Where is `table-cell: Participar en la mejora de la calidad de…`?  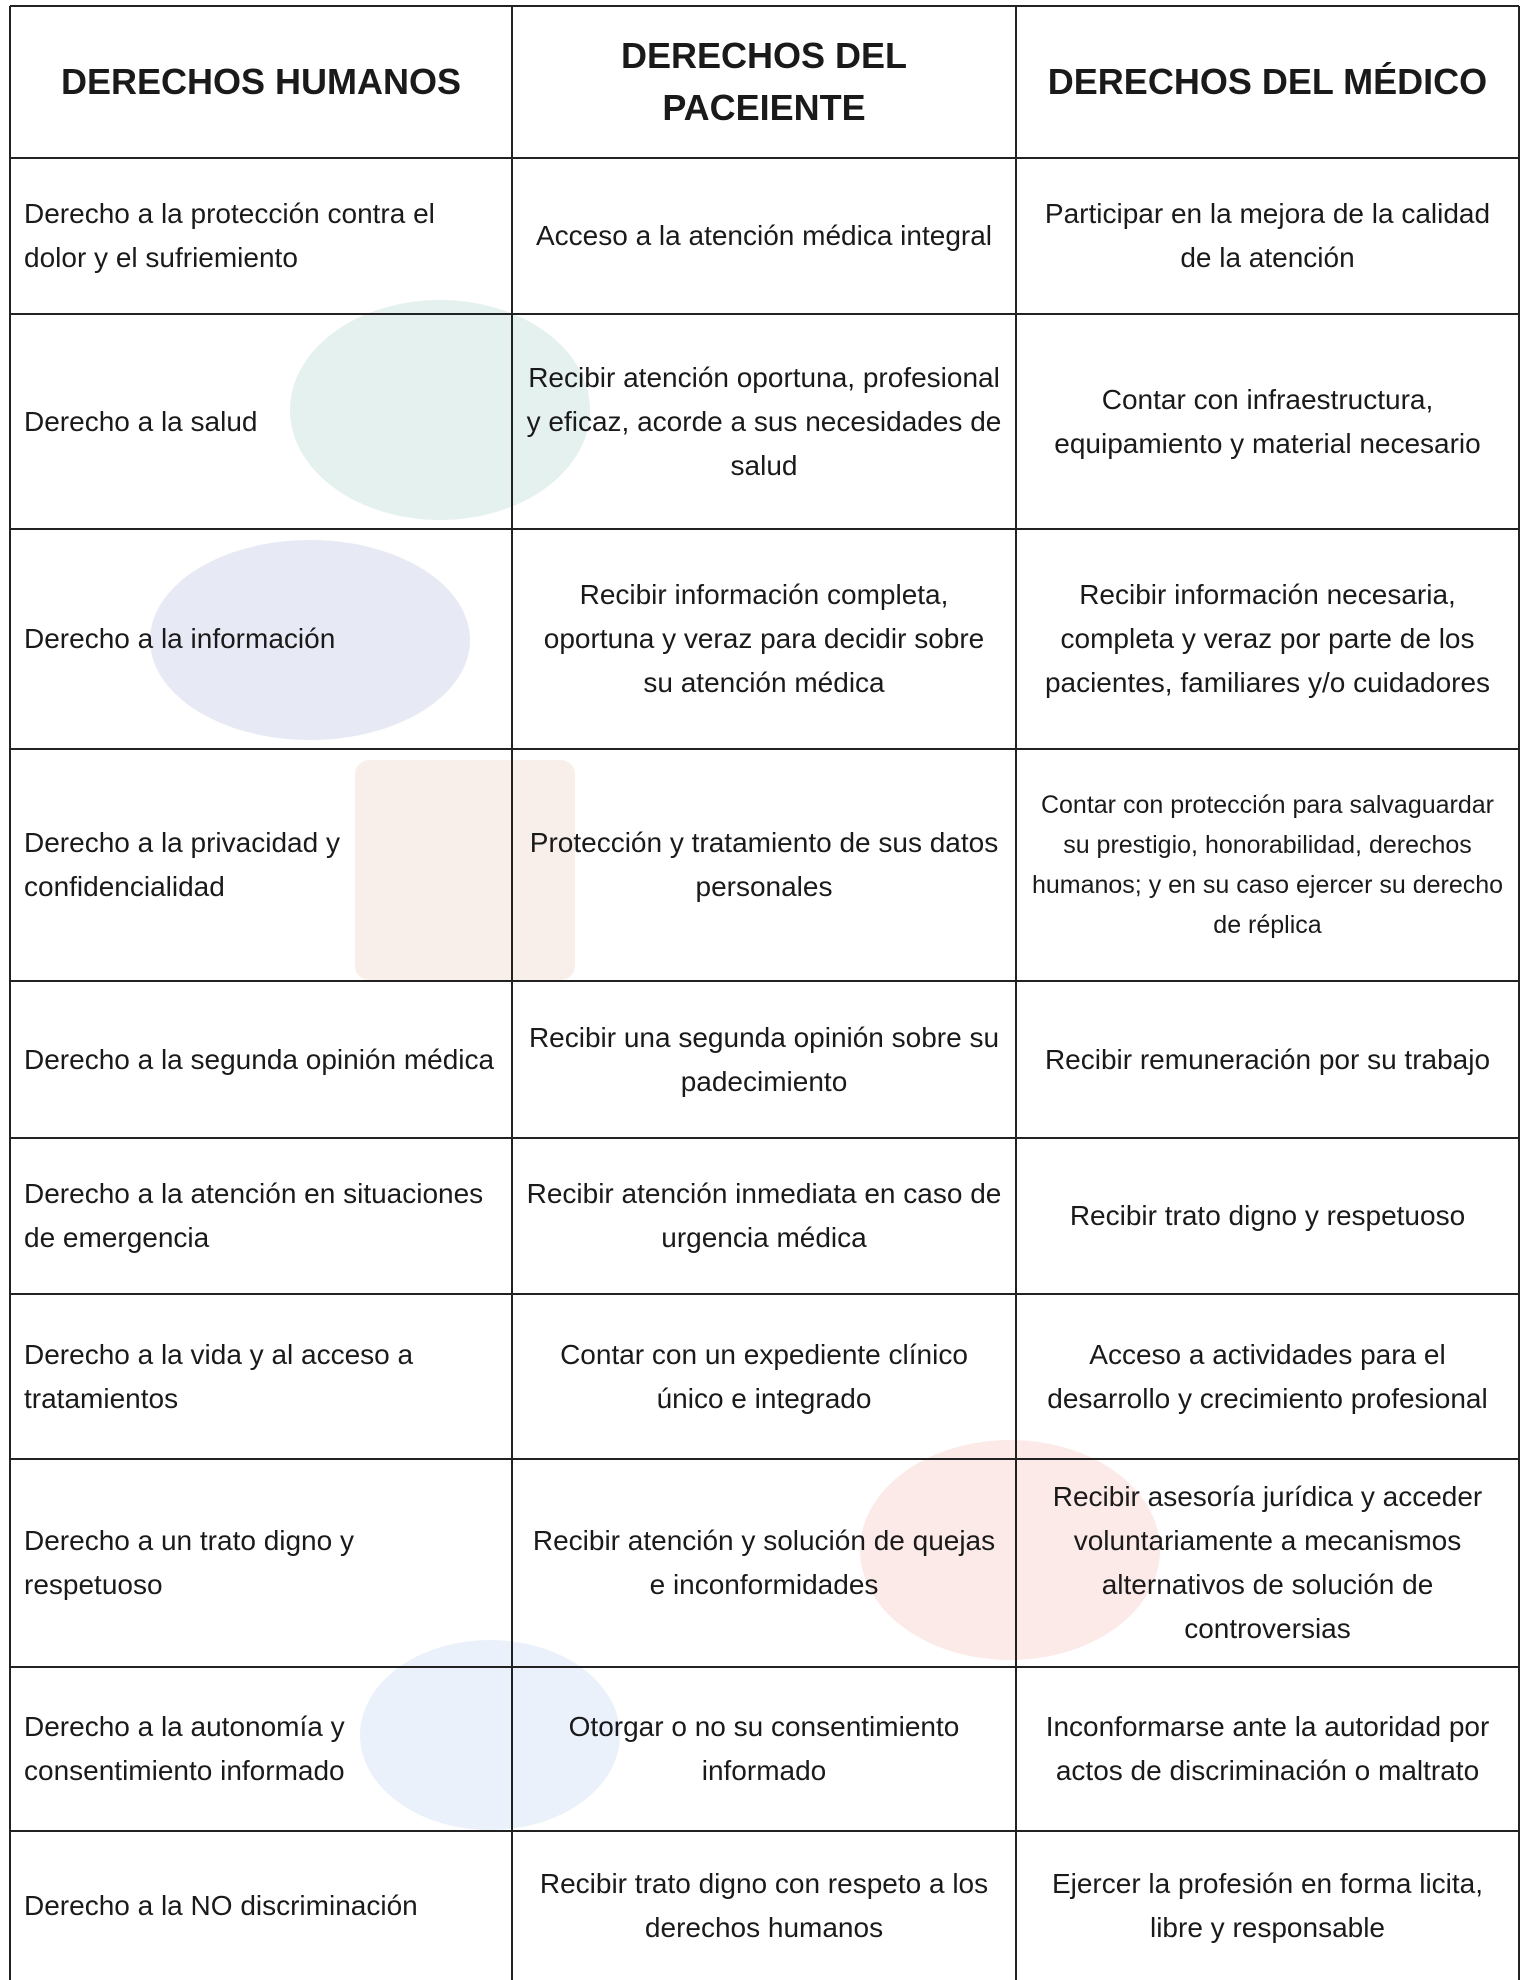
table-cell: Participar en la mejora de la calidad de… is located at coordinates (1267, 235).